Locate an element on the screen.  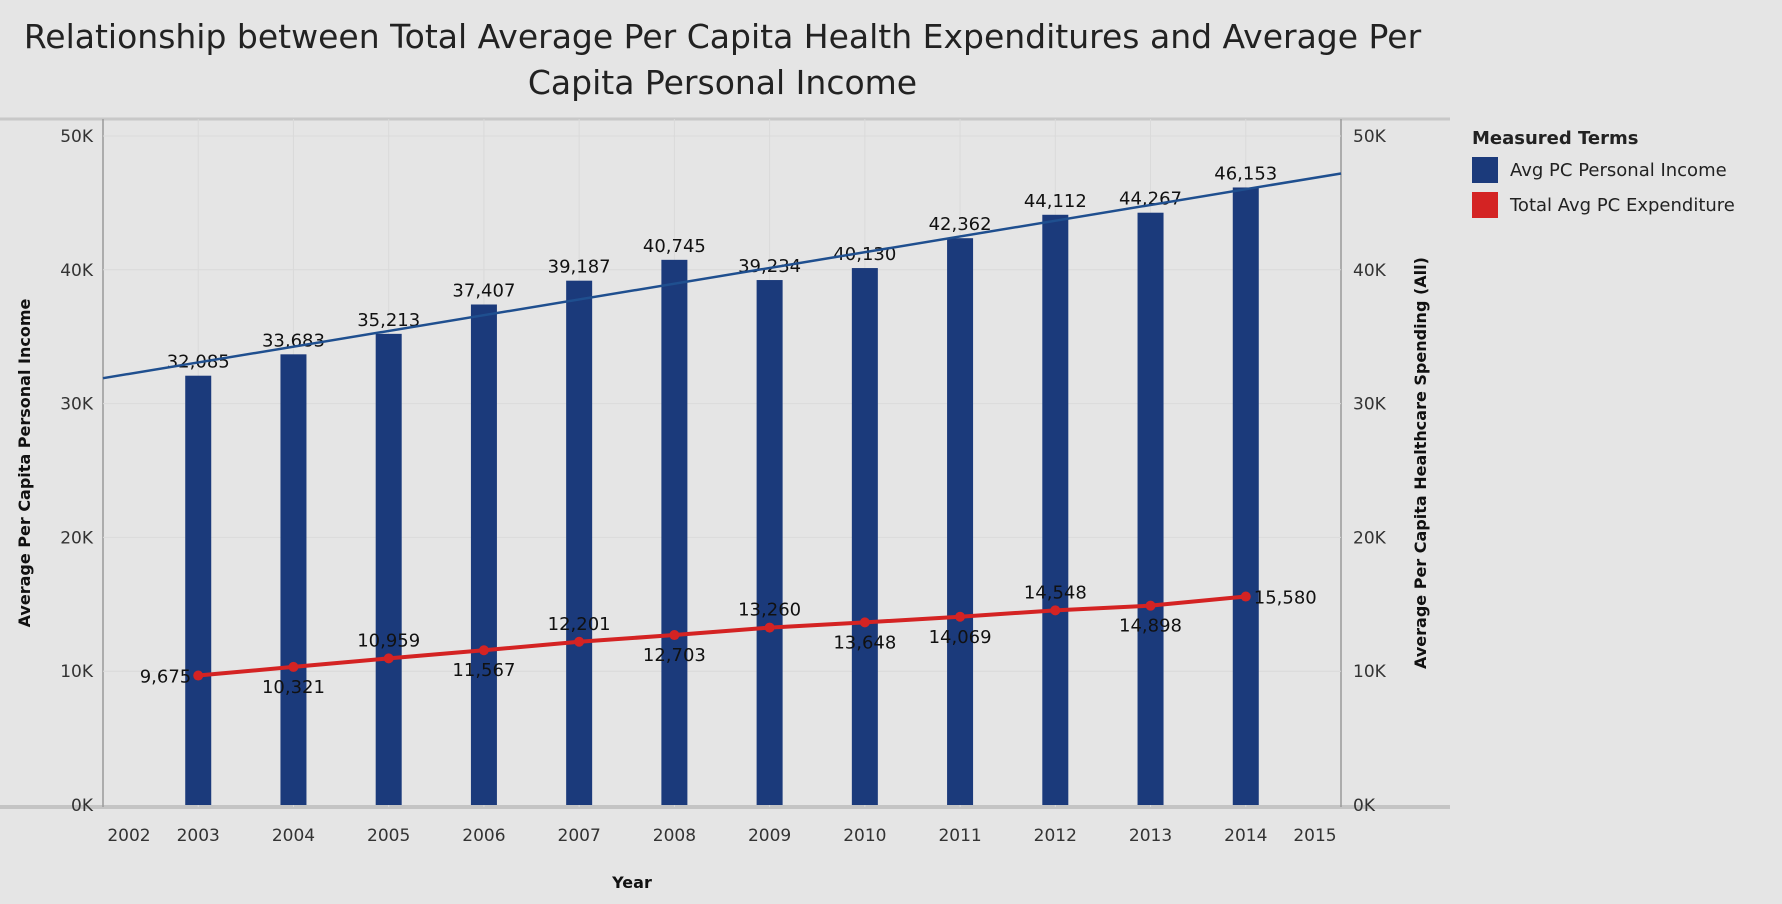
expenditure-line is located at coordinates (722, 636).